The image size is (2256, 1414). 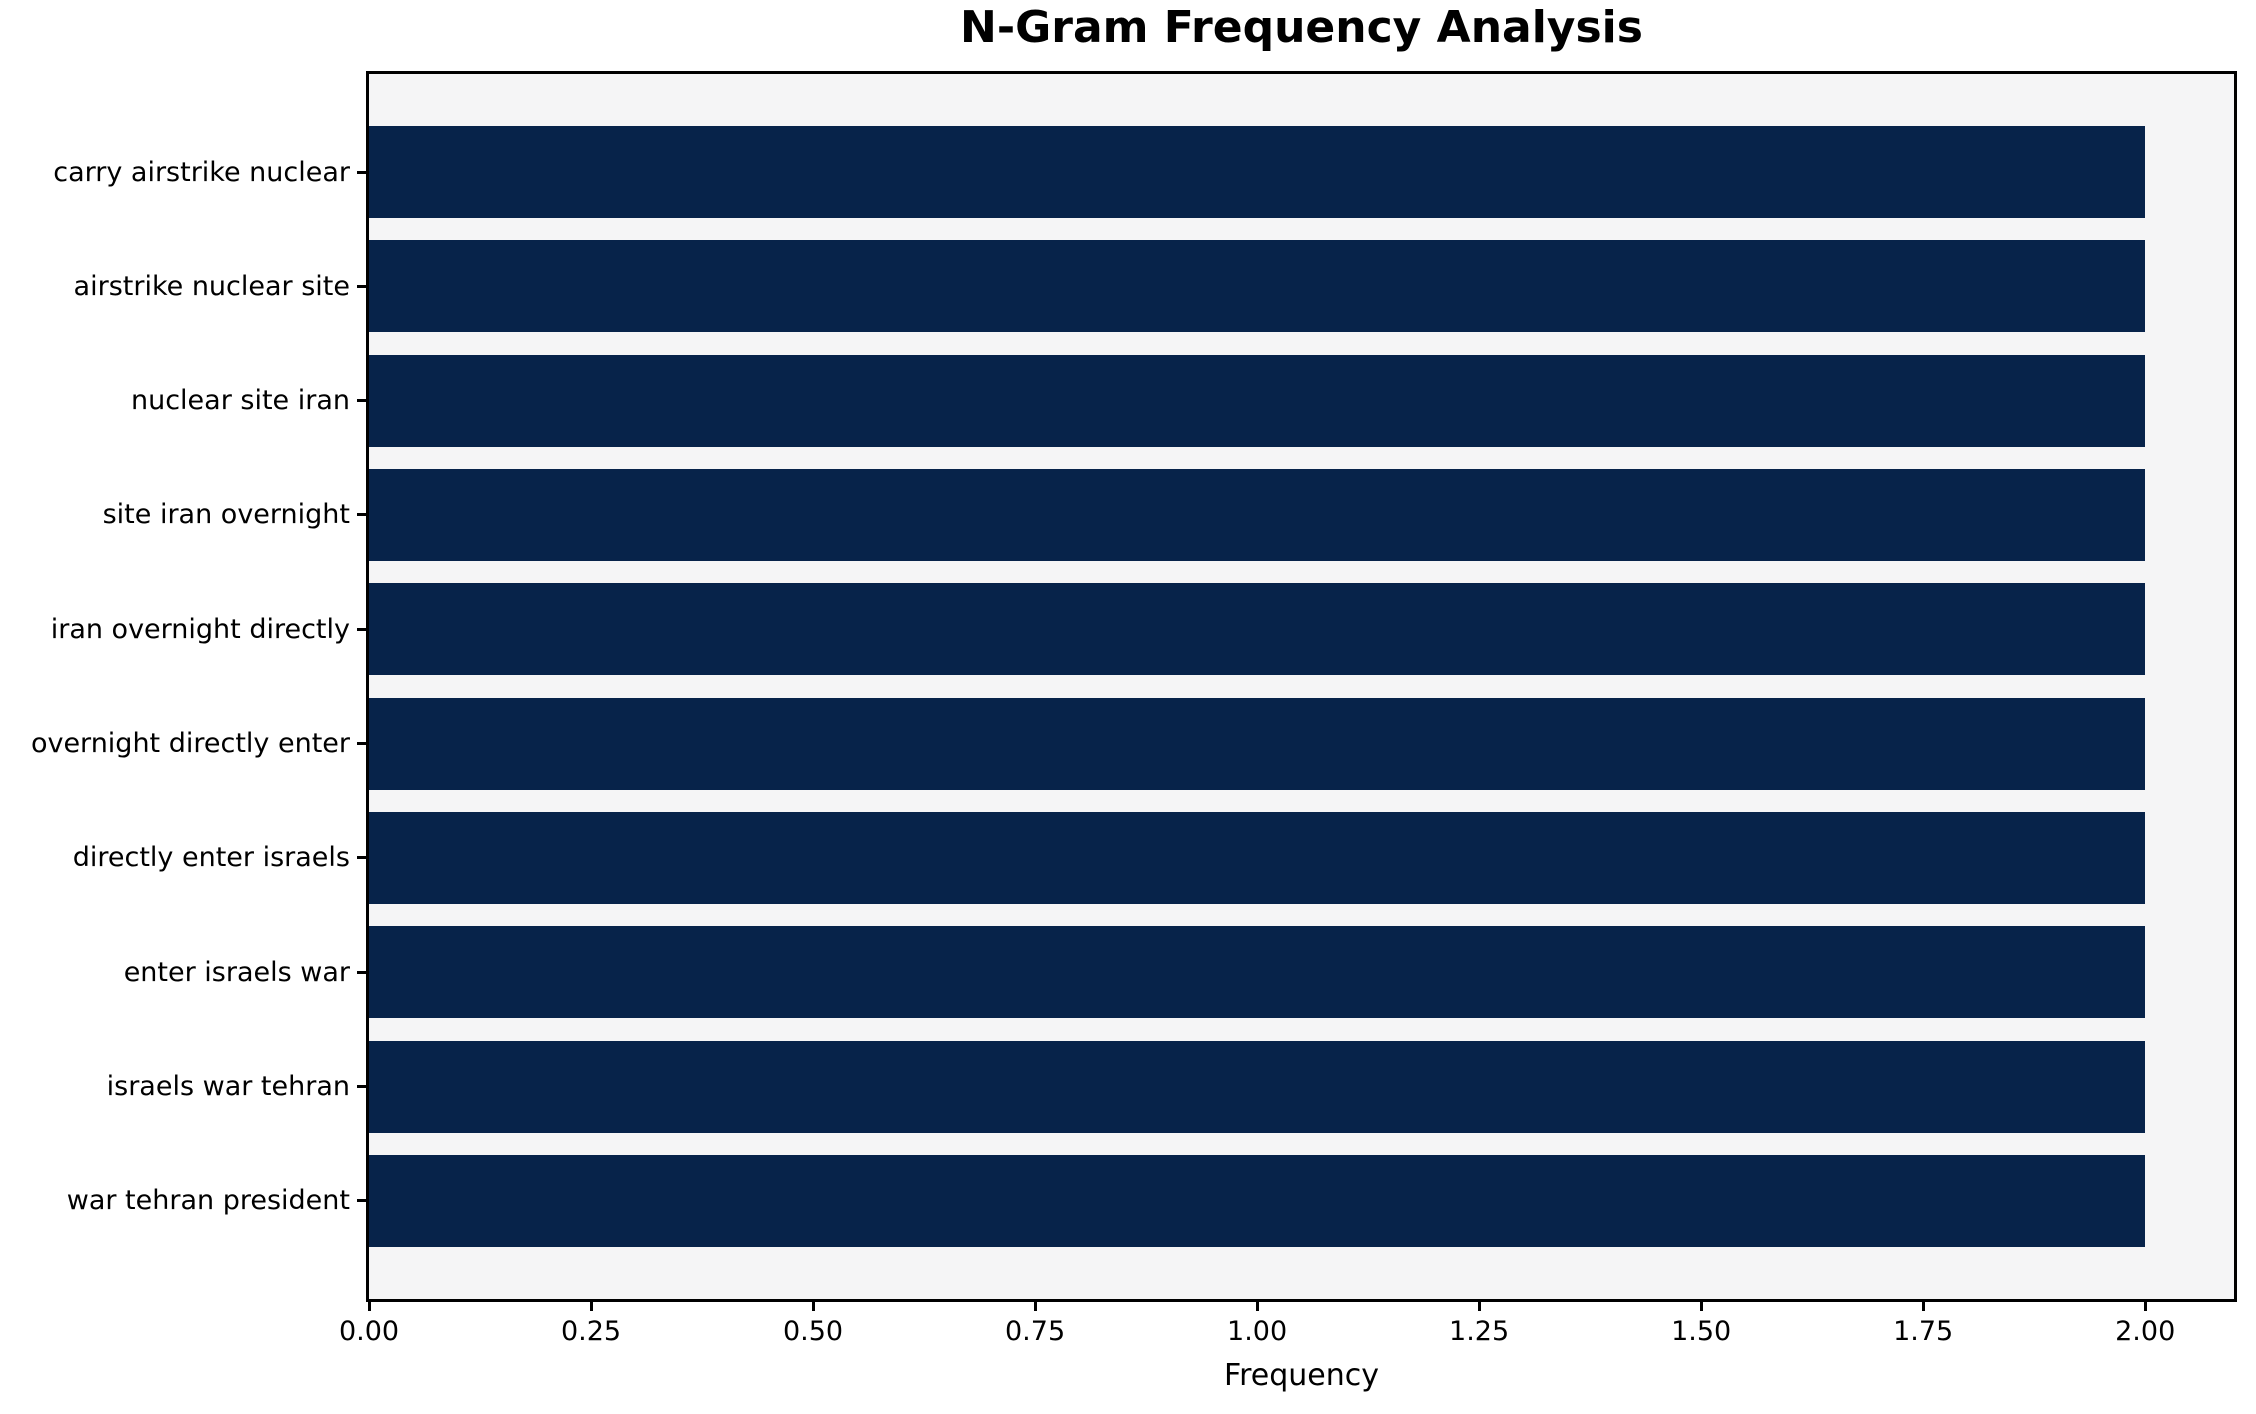 What do you see at coordinates (201, 172) in the screenshot?
I see `y-tick-label: carry airstrike nuclear` at bounding box center [201, 172].